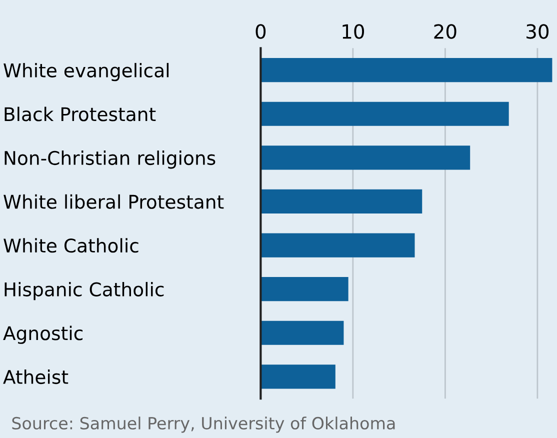 This screenshot has width=557, height=438. Describe the element at coordinates (537, 31) in the screenshot. I see `x-tick-label: 30` at that location.